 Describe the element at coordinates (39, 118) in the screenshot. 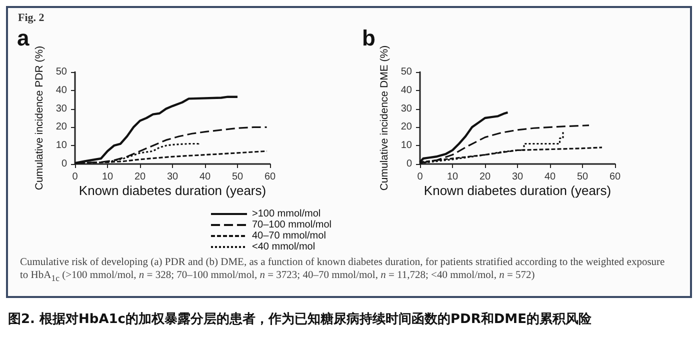

I see `y-axis-title: Cumulative incidence PDR (%)` at that location.